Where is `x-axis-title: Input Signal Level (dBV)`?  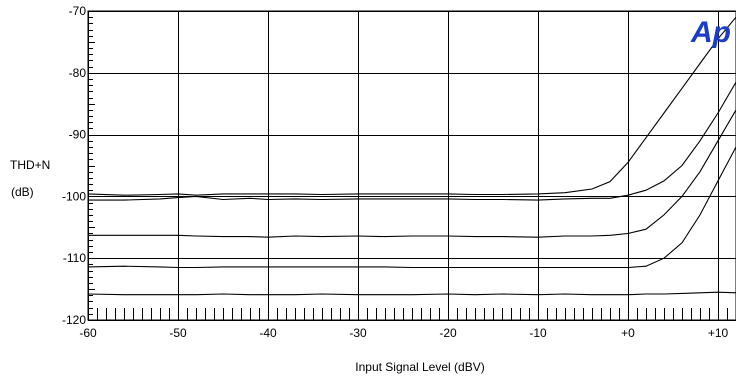 x-axis-title: Input Signal Level (dBV) is located at coordinates (419, 367).